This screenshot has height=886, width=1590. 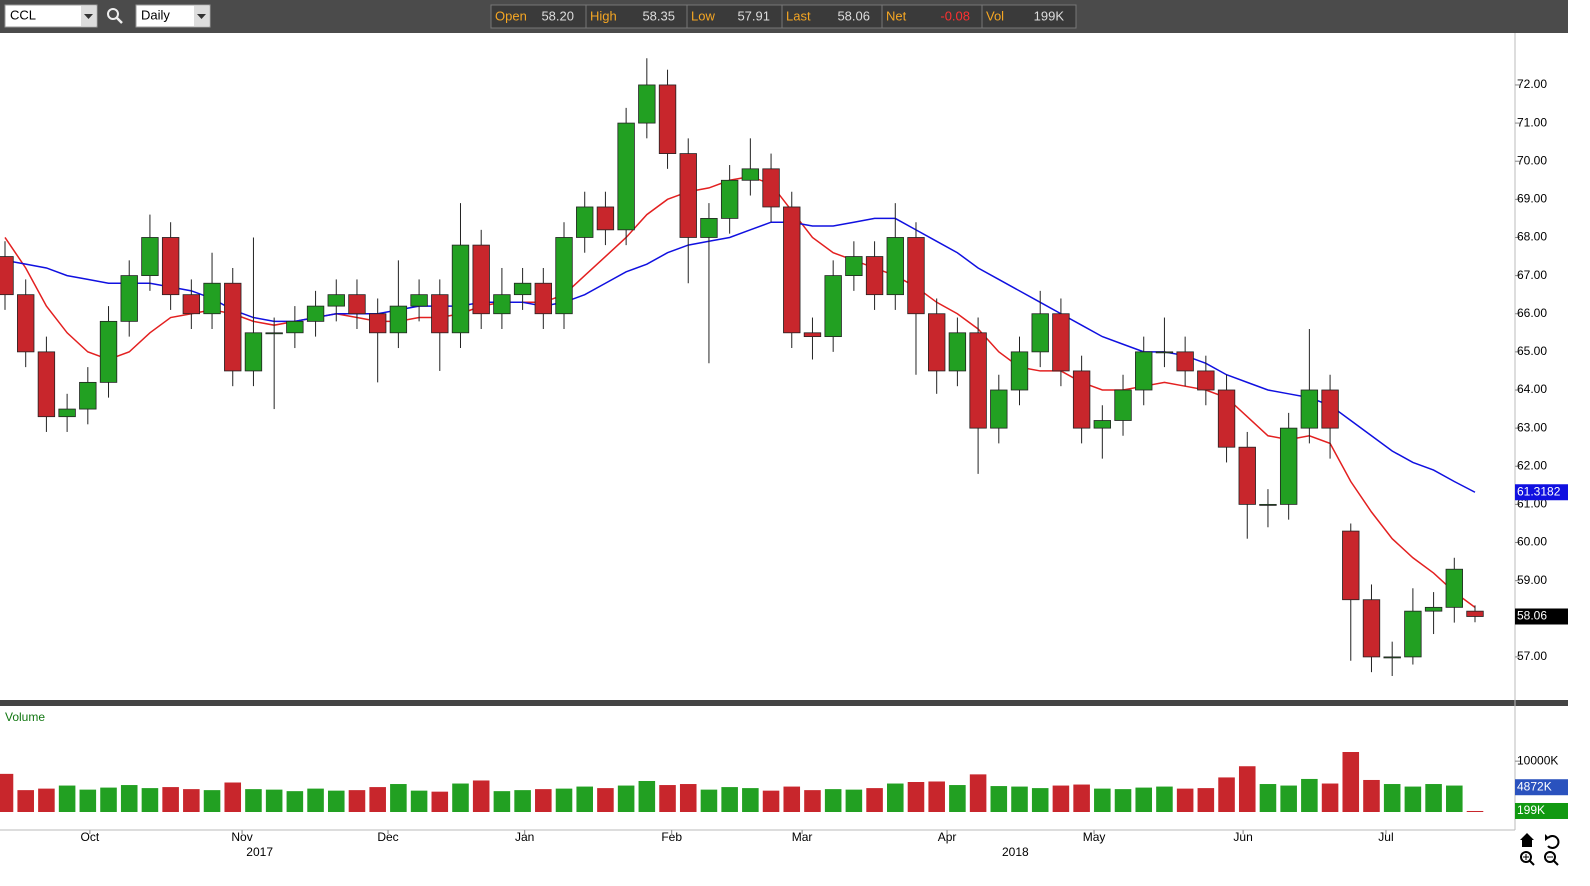 What do you see at coordinates (1532, 160) in the screenshot?
I see `y-tick-label: 70.00` at bounding box center [1532, 160].